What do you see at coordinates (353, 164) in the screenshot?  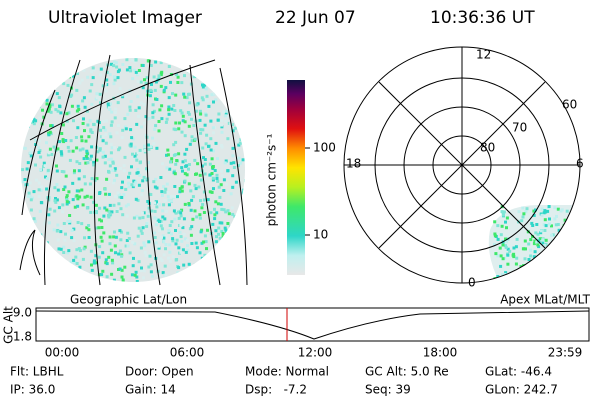 I see `mlt-label: 18` at bounding box center [353, 164].